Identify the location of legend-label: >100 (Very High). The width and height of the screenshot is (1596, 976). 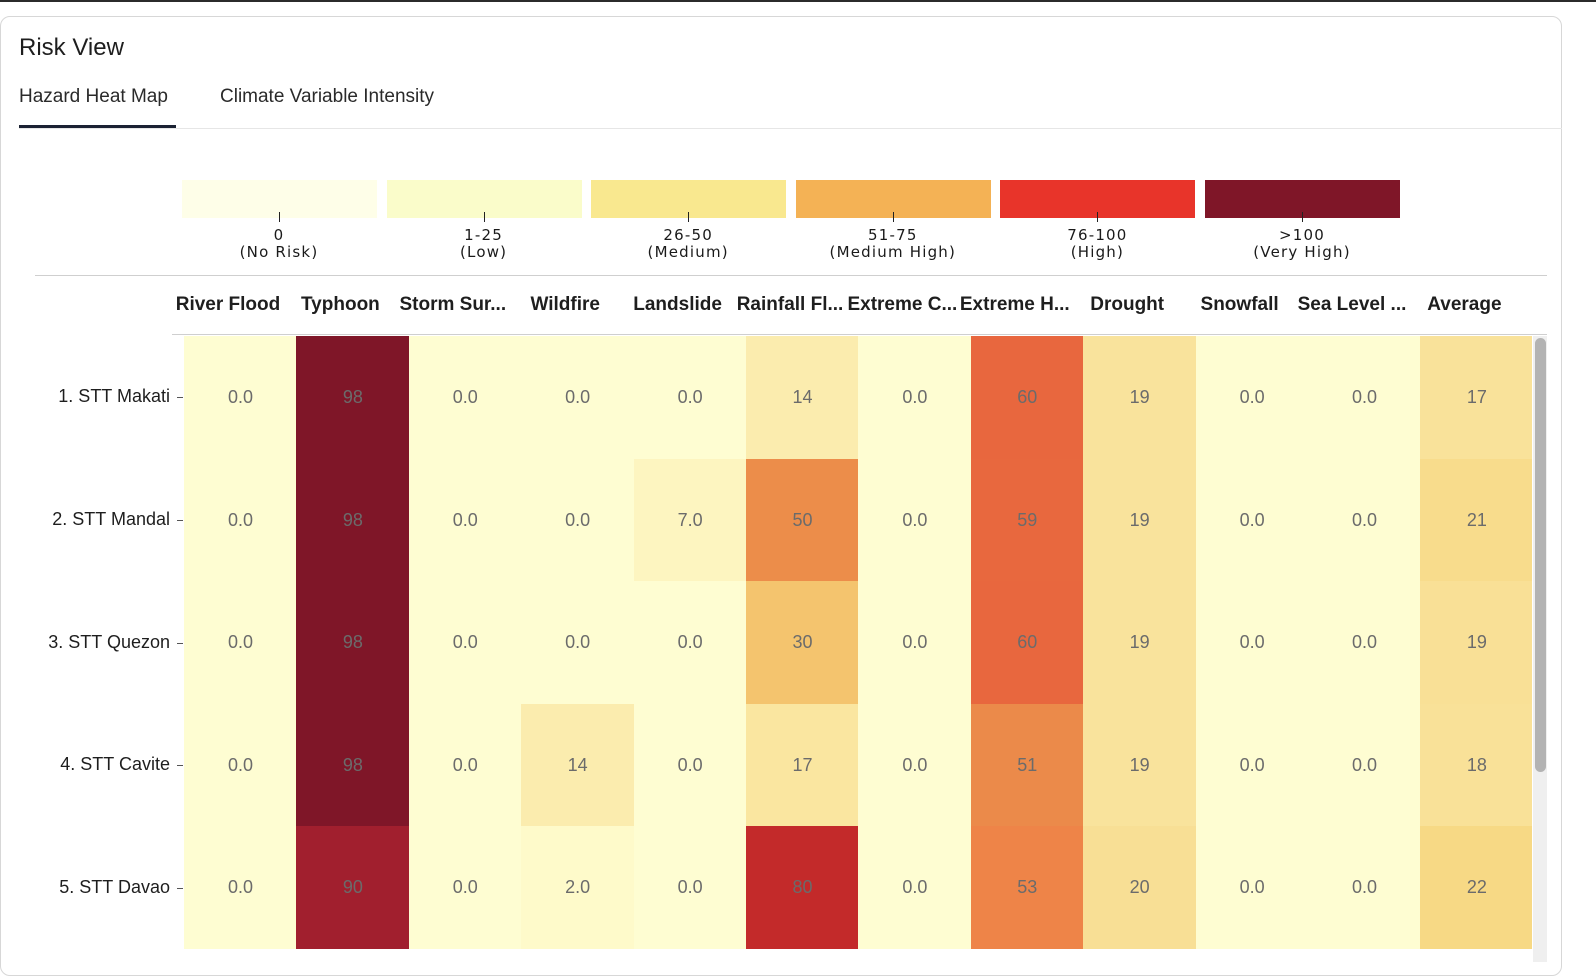
(1302, 244).